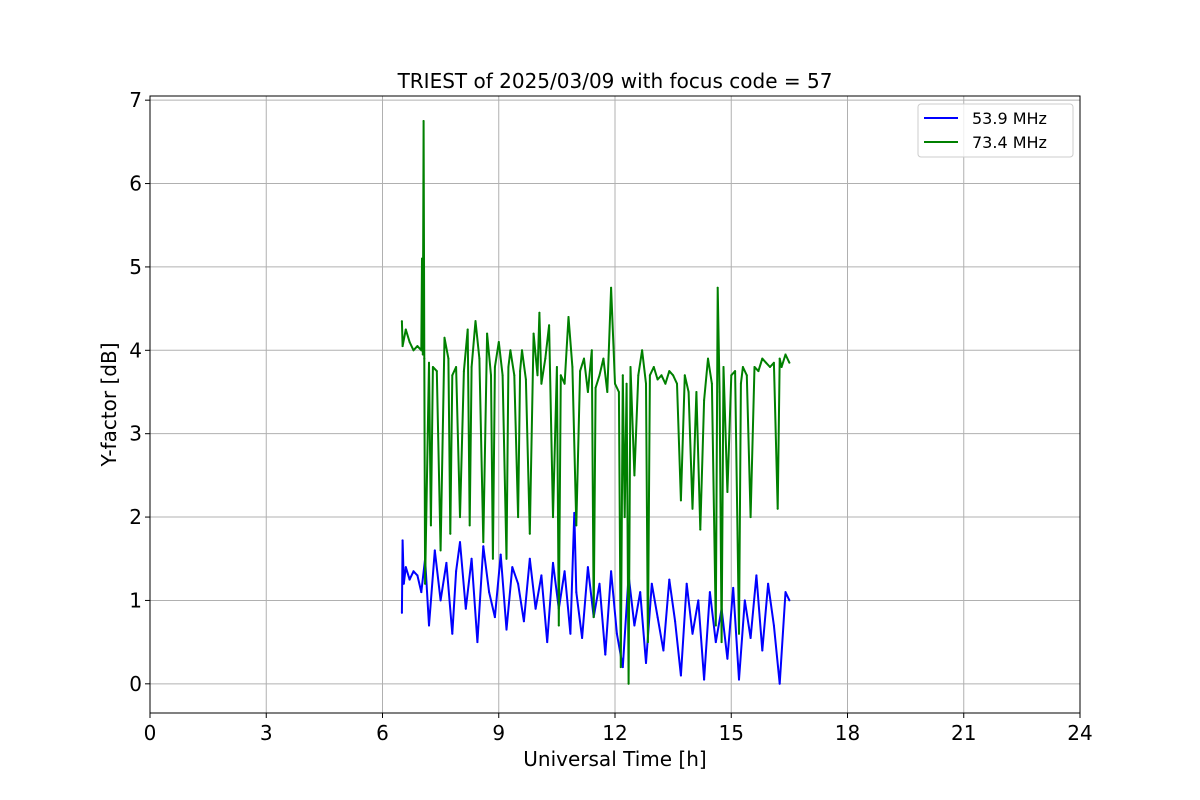 The width and height of the screenshot is (1200, 800). Describe the element at coordinates (995, 130) in the screenshot. I see `legend: 53.9 MHz 73.4 MHz` at that location.